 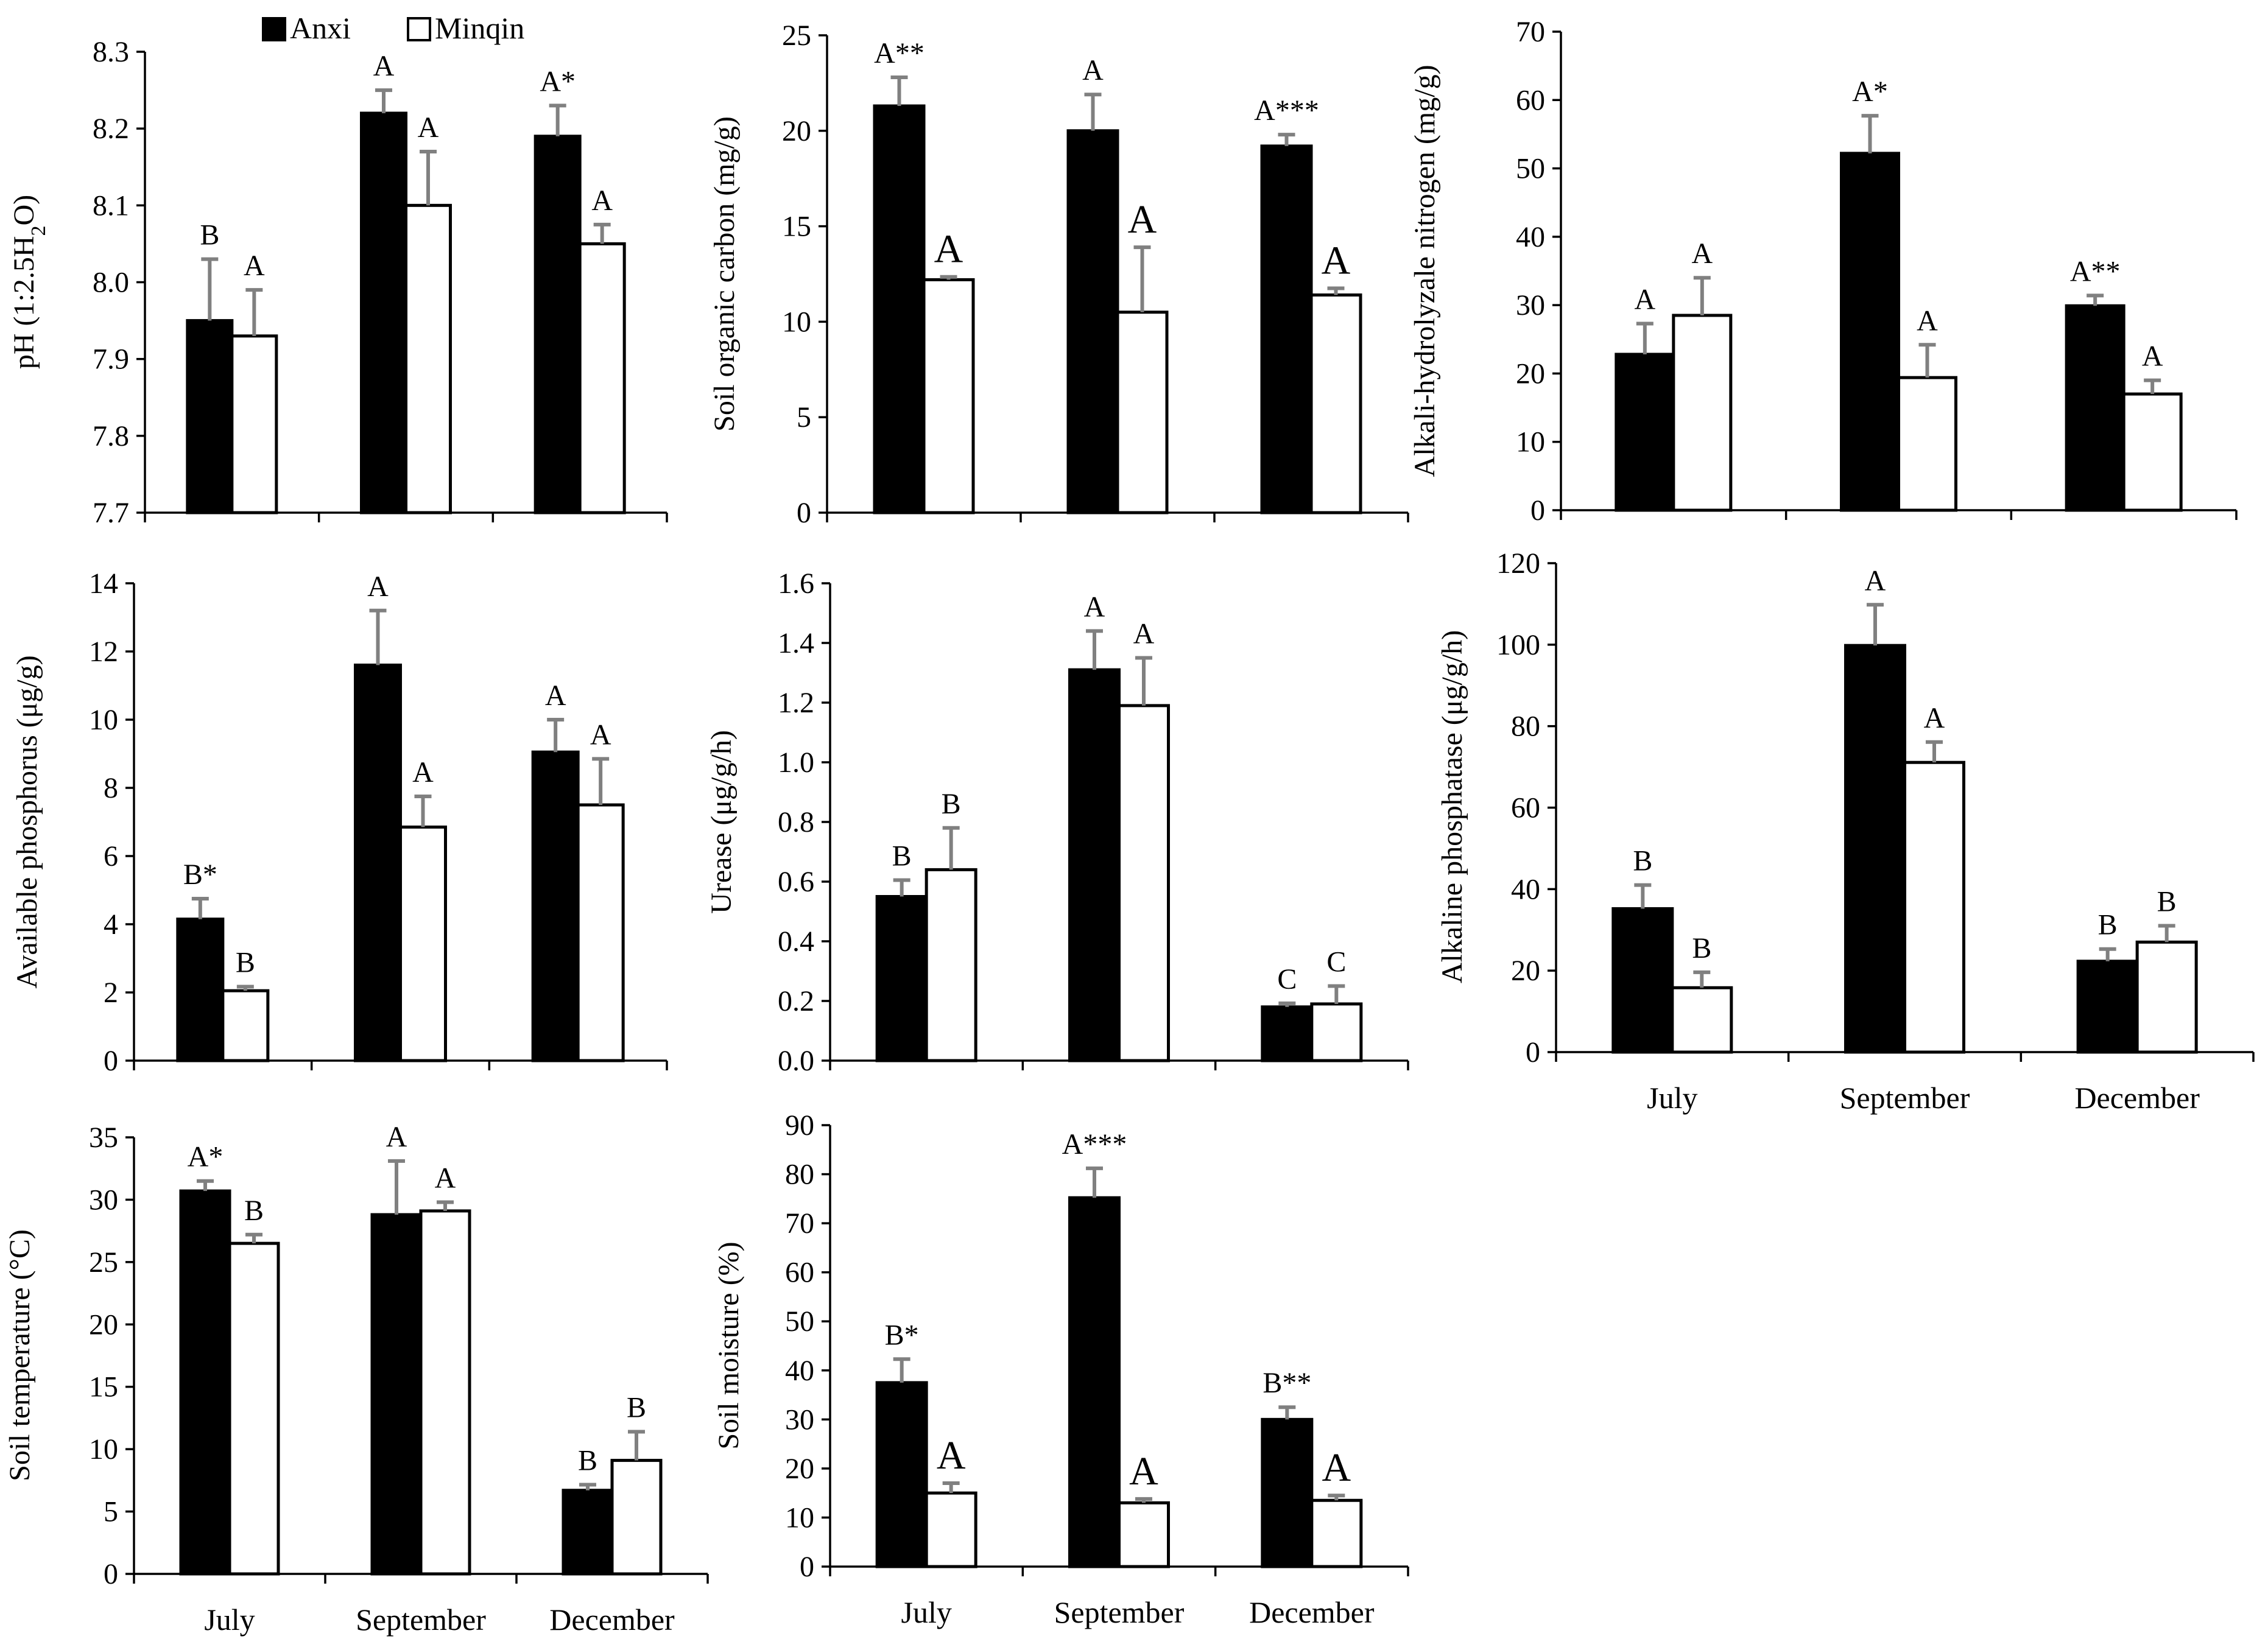 What do you see at coordinates (1287, 979) in the screenshot?
I see `significance-label-anxi-december: C` at bounding box center [1287, 979].